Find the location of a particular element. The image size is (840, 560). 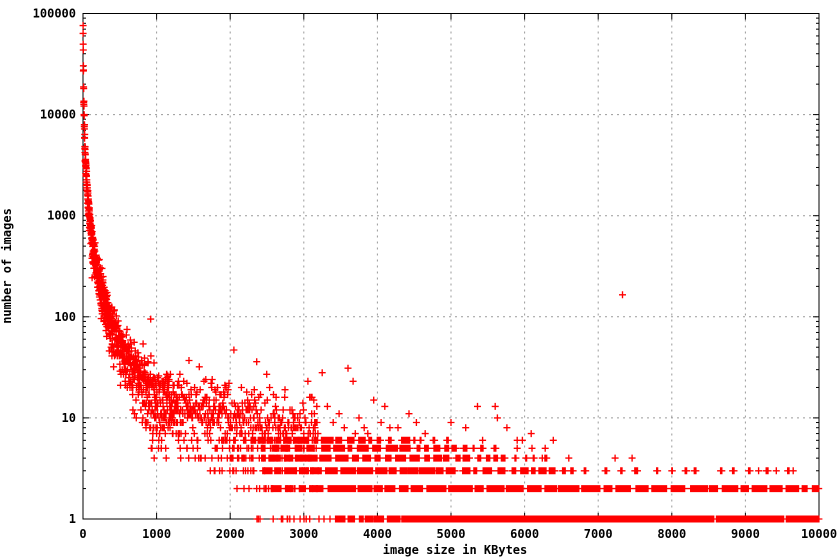

x-axis-title: image size in KBytes is located at coordinates (455, 550).